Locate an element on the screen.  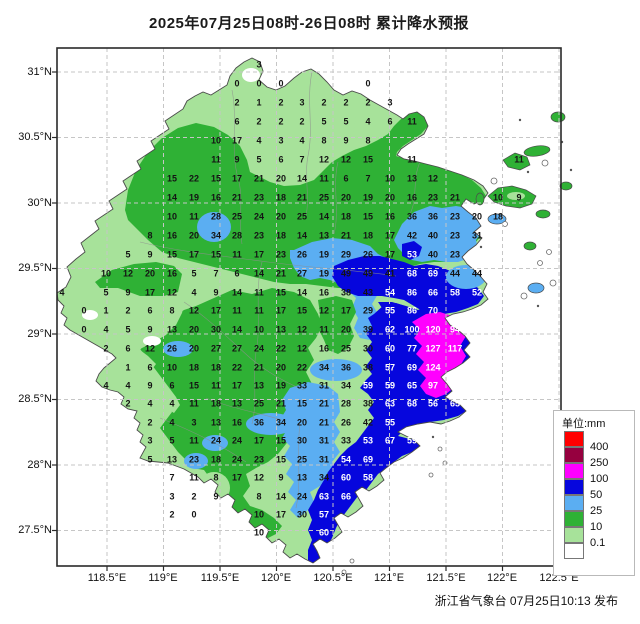
legend-threshold-label: 50 is located at coordinates (596, 495).